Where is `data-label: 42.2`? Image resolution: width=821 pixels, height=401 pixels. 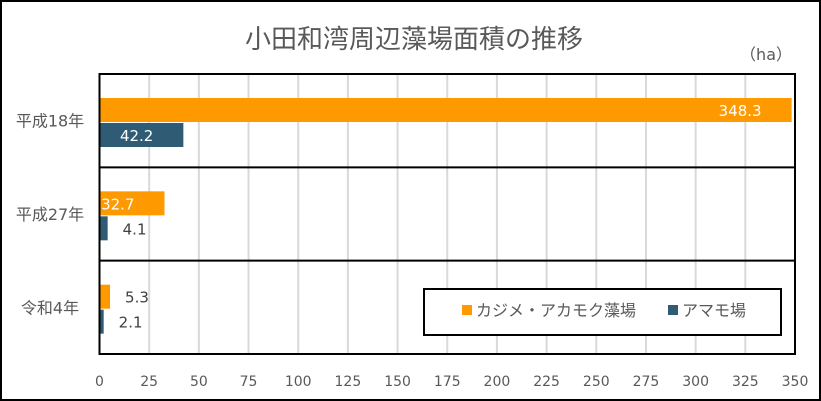 data-label: 42.2 is located at coordinates (136, 136).